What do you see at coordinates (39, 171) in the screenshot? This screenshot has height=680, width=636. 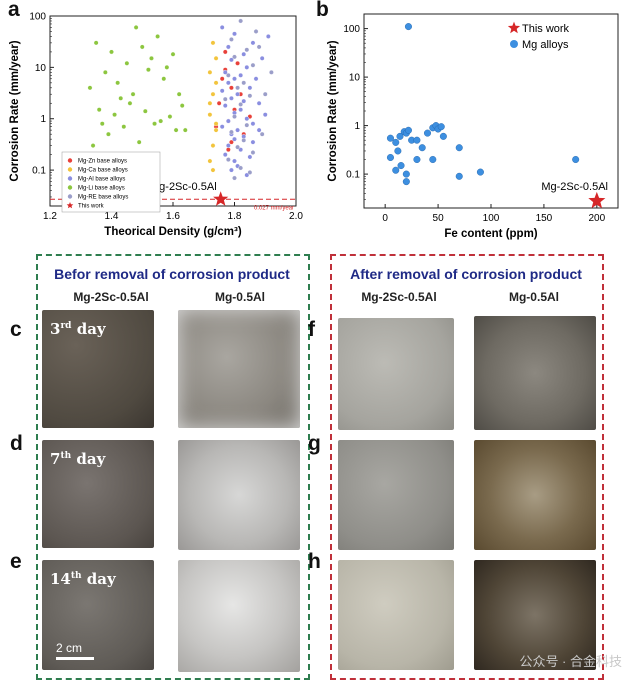 I see `y-tick-label: 0.1` at bounding box center [39, 171].